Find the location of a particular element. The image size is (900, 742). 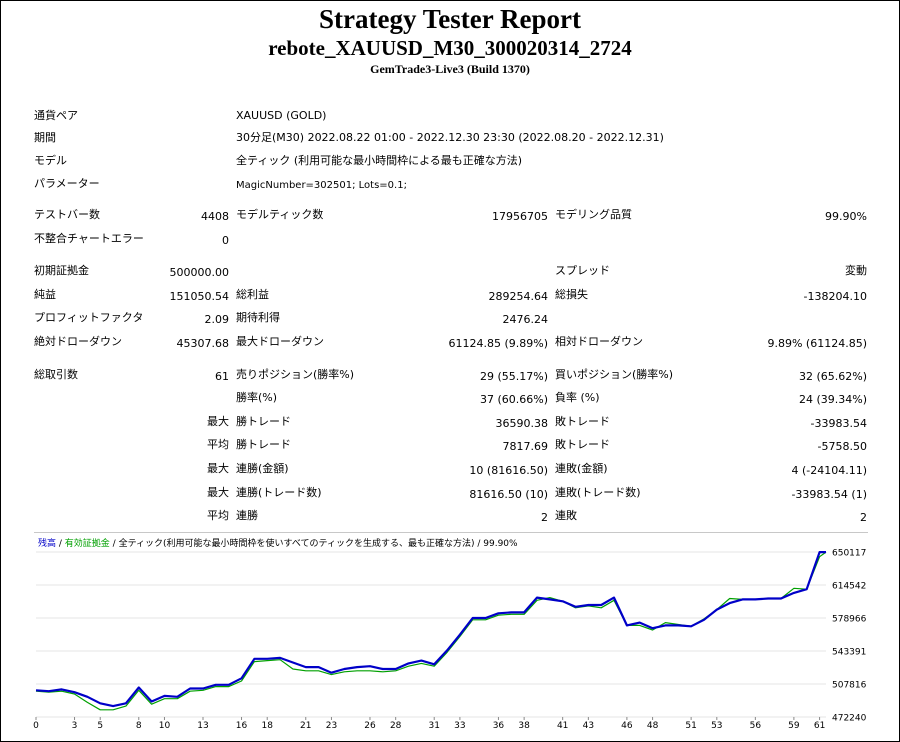

x-tick-label: 61 is located at coordinates (819, 726).